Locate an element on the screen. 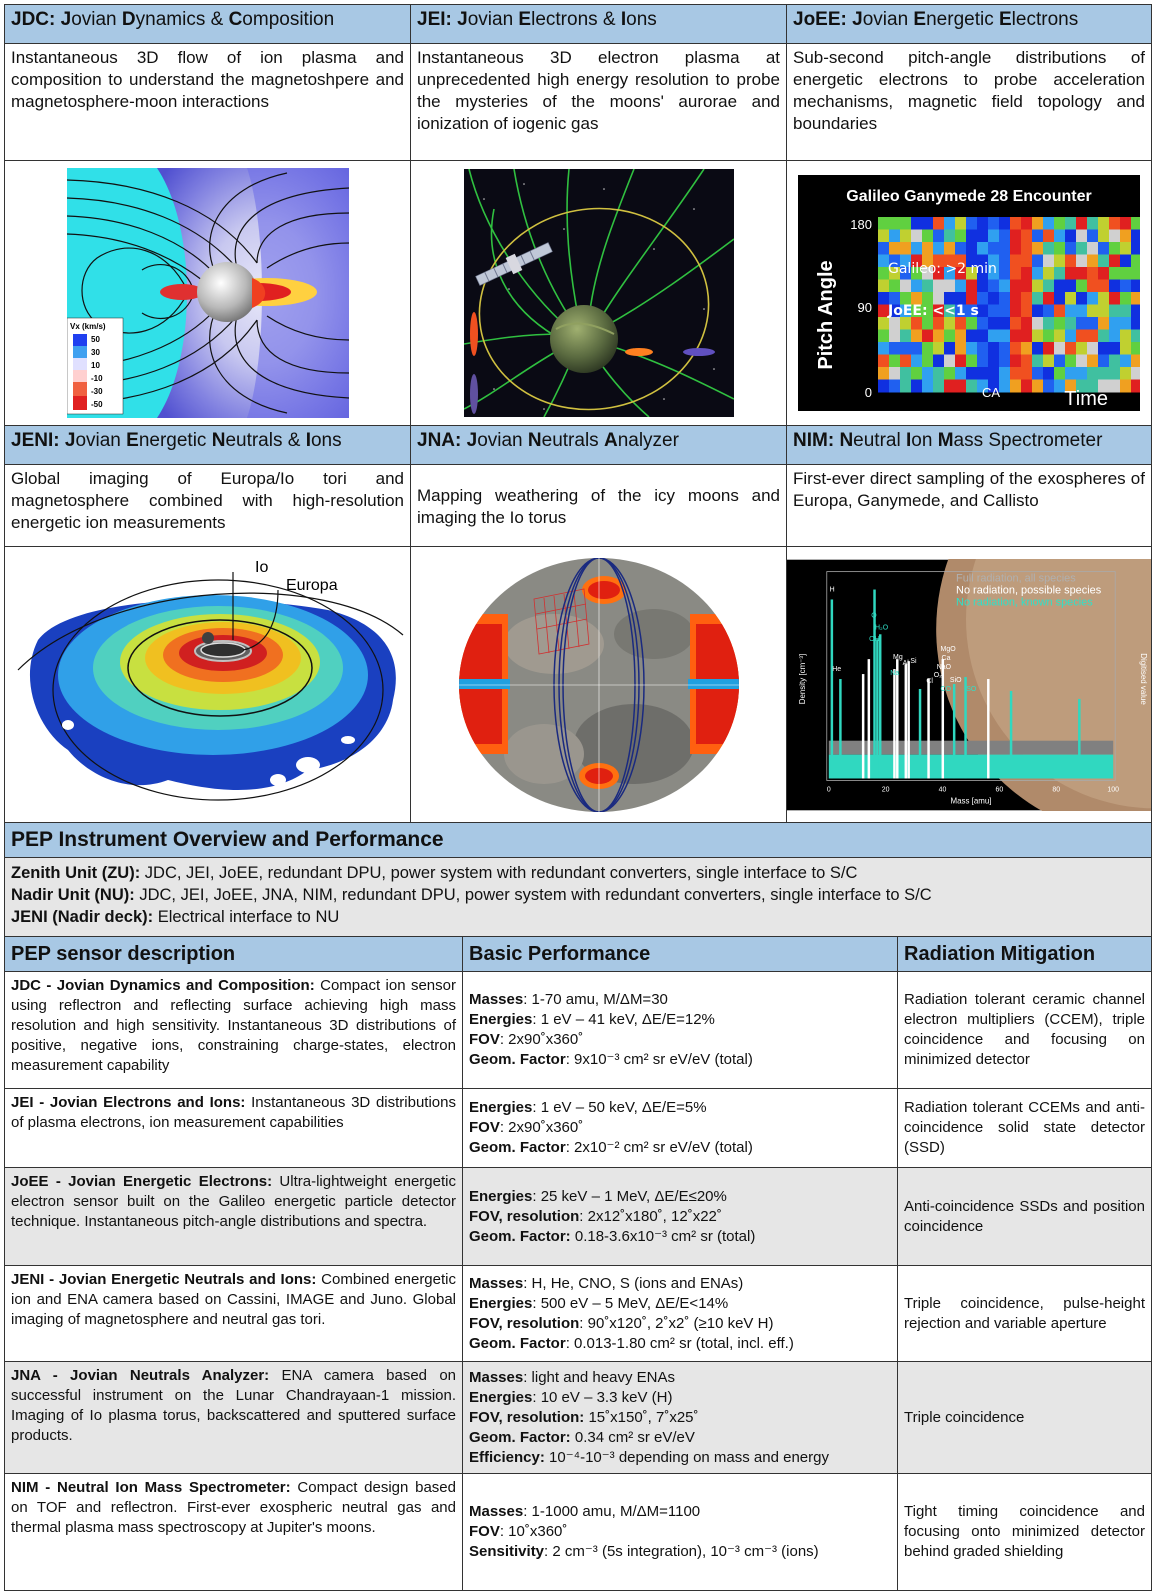 The height and width of the screenshot is (1595, 1172). nim-xtick: 100 is located at coordinates (1113, 789).